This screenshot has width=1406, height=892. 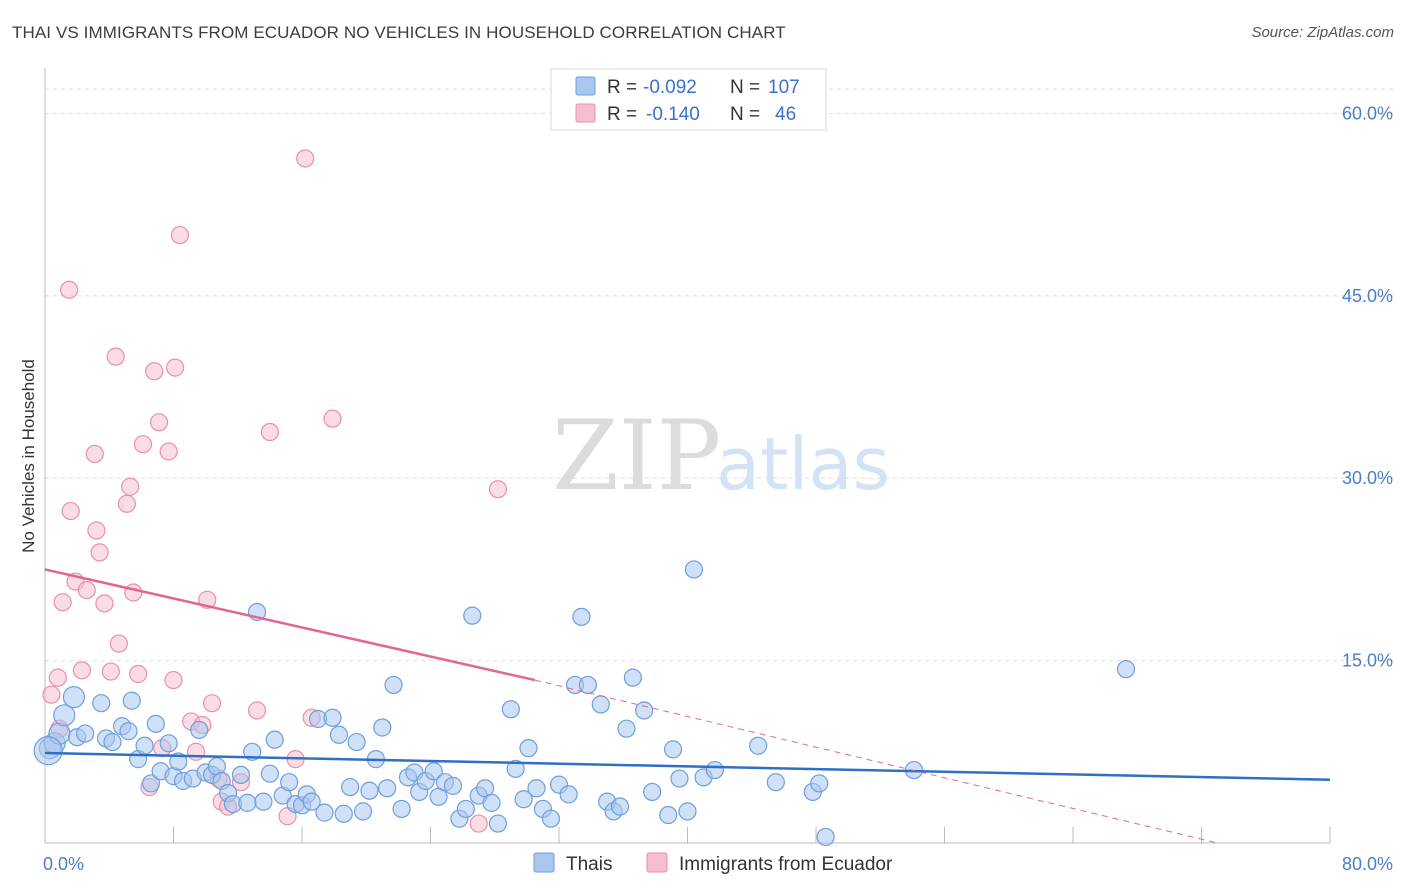 I want to click on x-tick-label-1: 80.0%, so click(x=1367, y=864).